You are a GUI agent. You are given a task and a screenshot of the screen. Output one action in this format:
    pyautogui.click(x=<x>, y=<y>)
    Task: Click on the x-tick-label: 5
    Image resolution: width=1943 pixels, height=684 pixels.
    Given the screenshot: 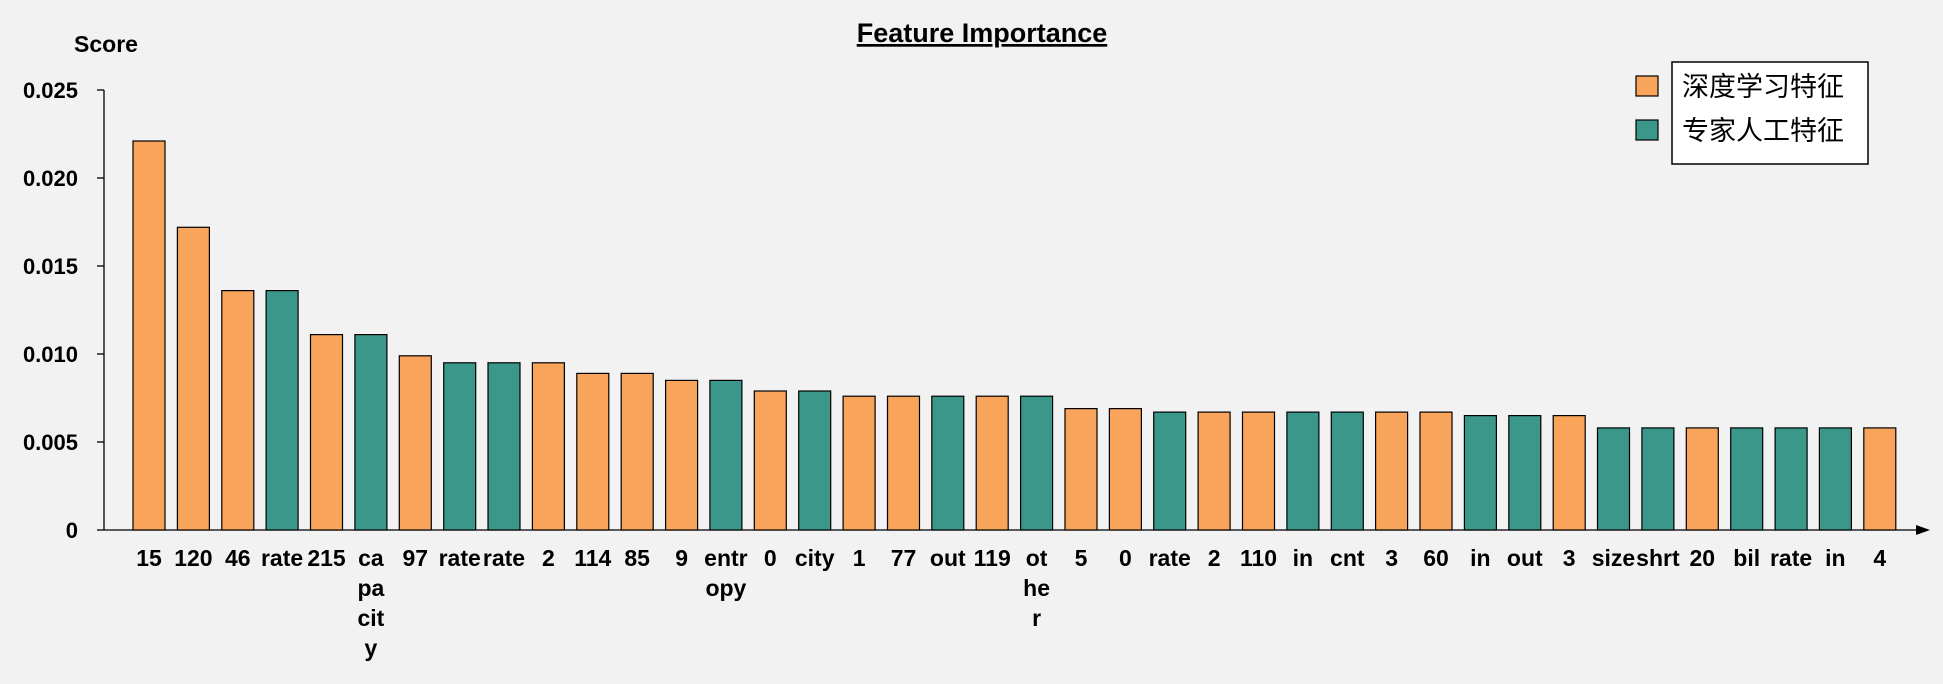 What is the action you would take?
    pyautogui.click(x=1081, y=558)
    